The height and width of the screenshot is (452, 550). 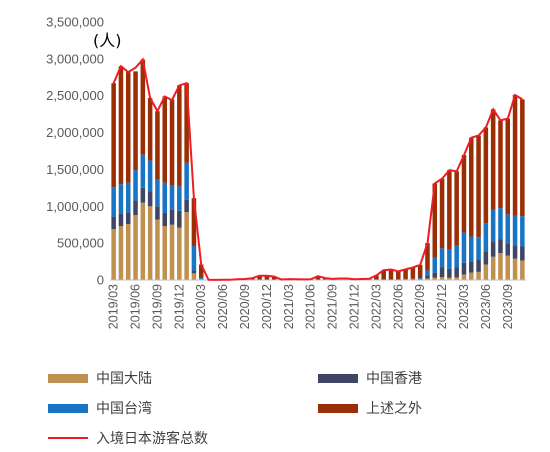 What do you see at coordinates (75, 132) in the screenshot?
I see `y-tick-label: 2,000,000` at bounding box center [75, 132].